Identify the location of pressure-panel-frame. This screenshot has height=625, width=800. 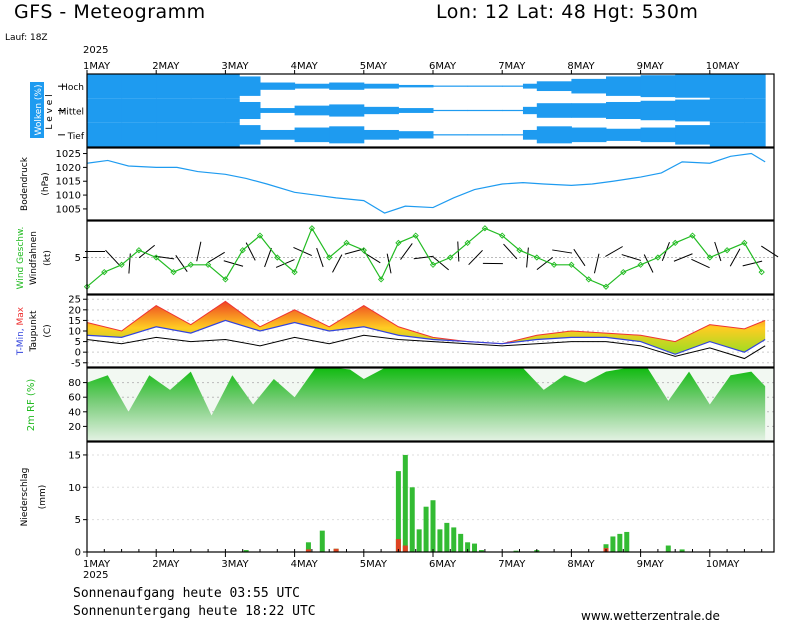
(430, 184).